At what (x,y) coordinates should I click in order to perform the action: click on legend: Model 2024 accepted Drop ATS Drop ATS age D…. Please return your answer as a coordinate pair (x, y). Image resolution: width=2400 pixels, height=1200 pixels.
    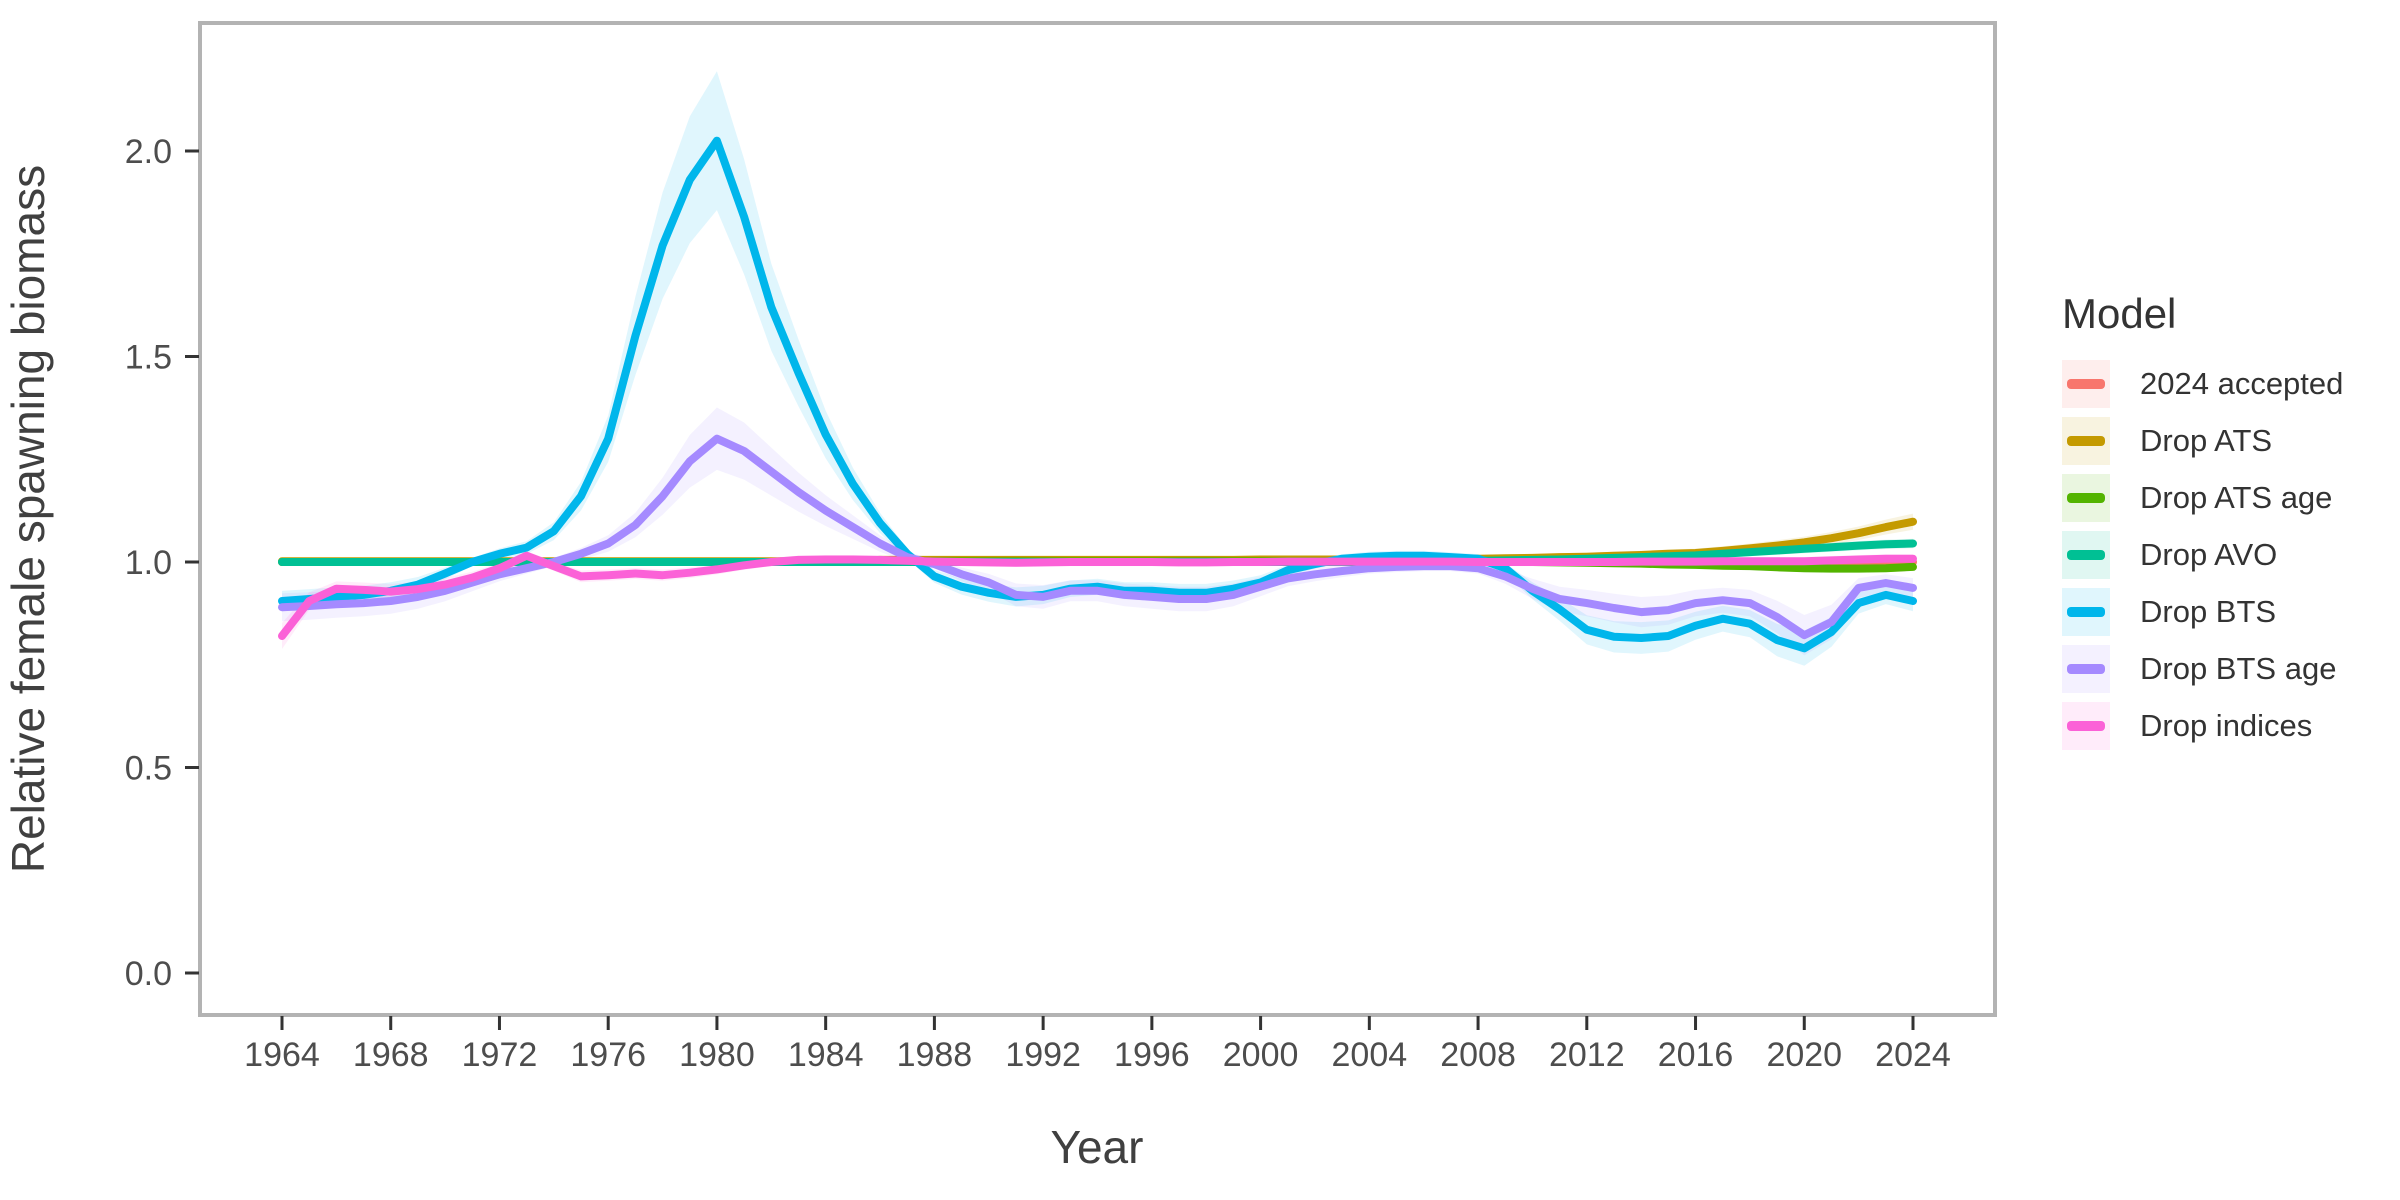
    Looking at the image, I should click on (2202, 524).